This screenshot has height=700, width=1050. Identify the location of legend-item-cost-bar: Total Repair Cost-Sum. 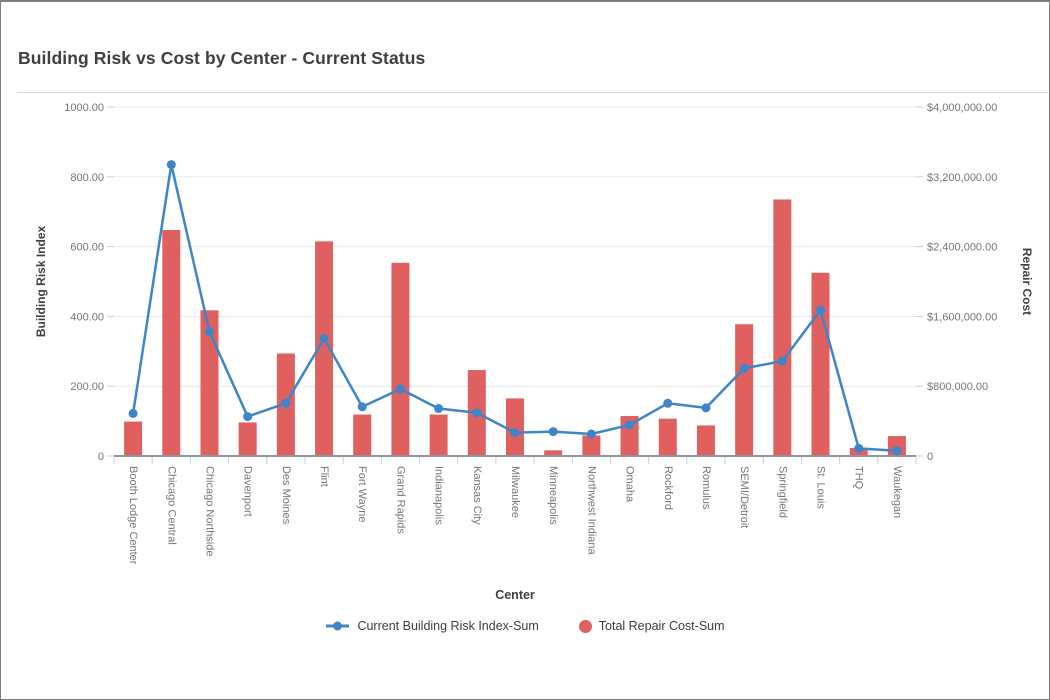
(651, 626).